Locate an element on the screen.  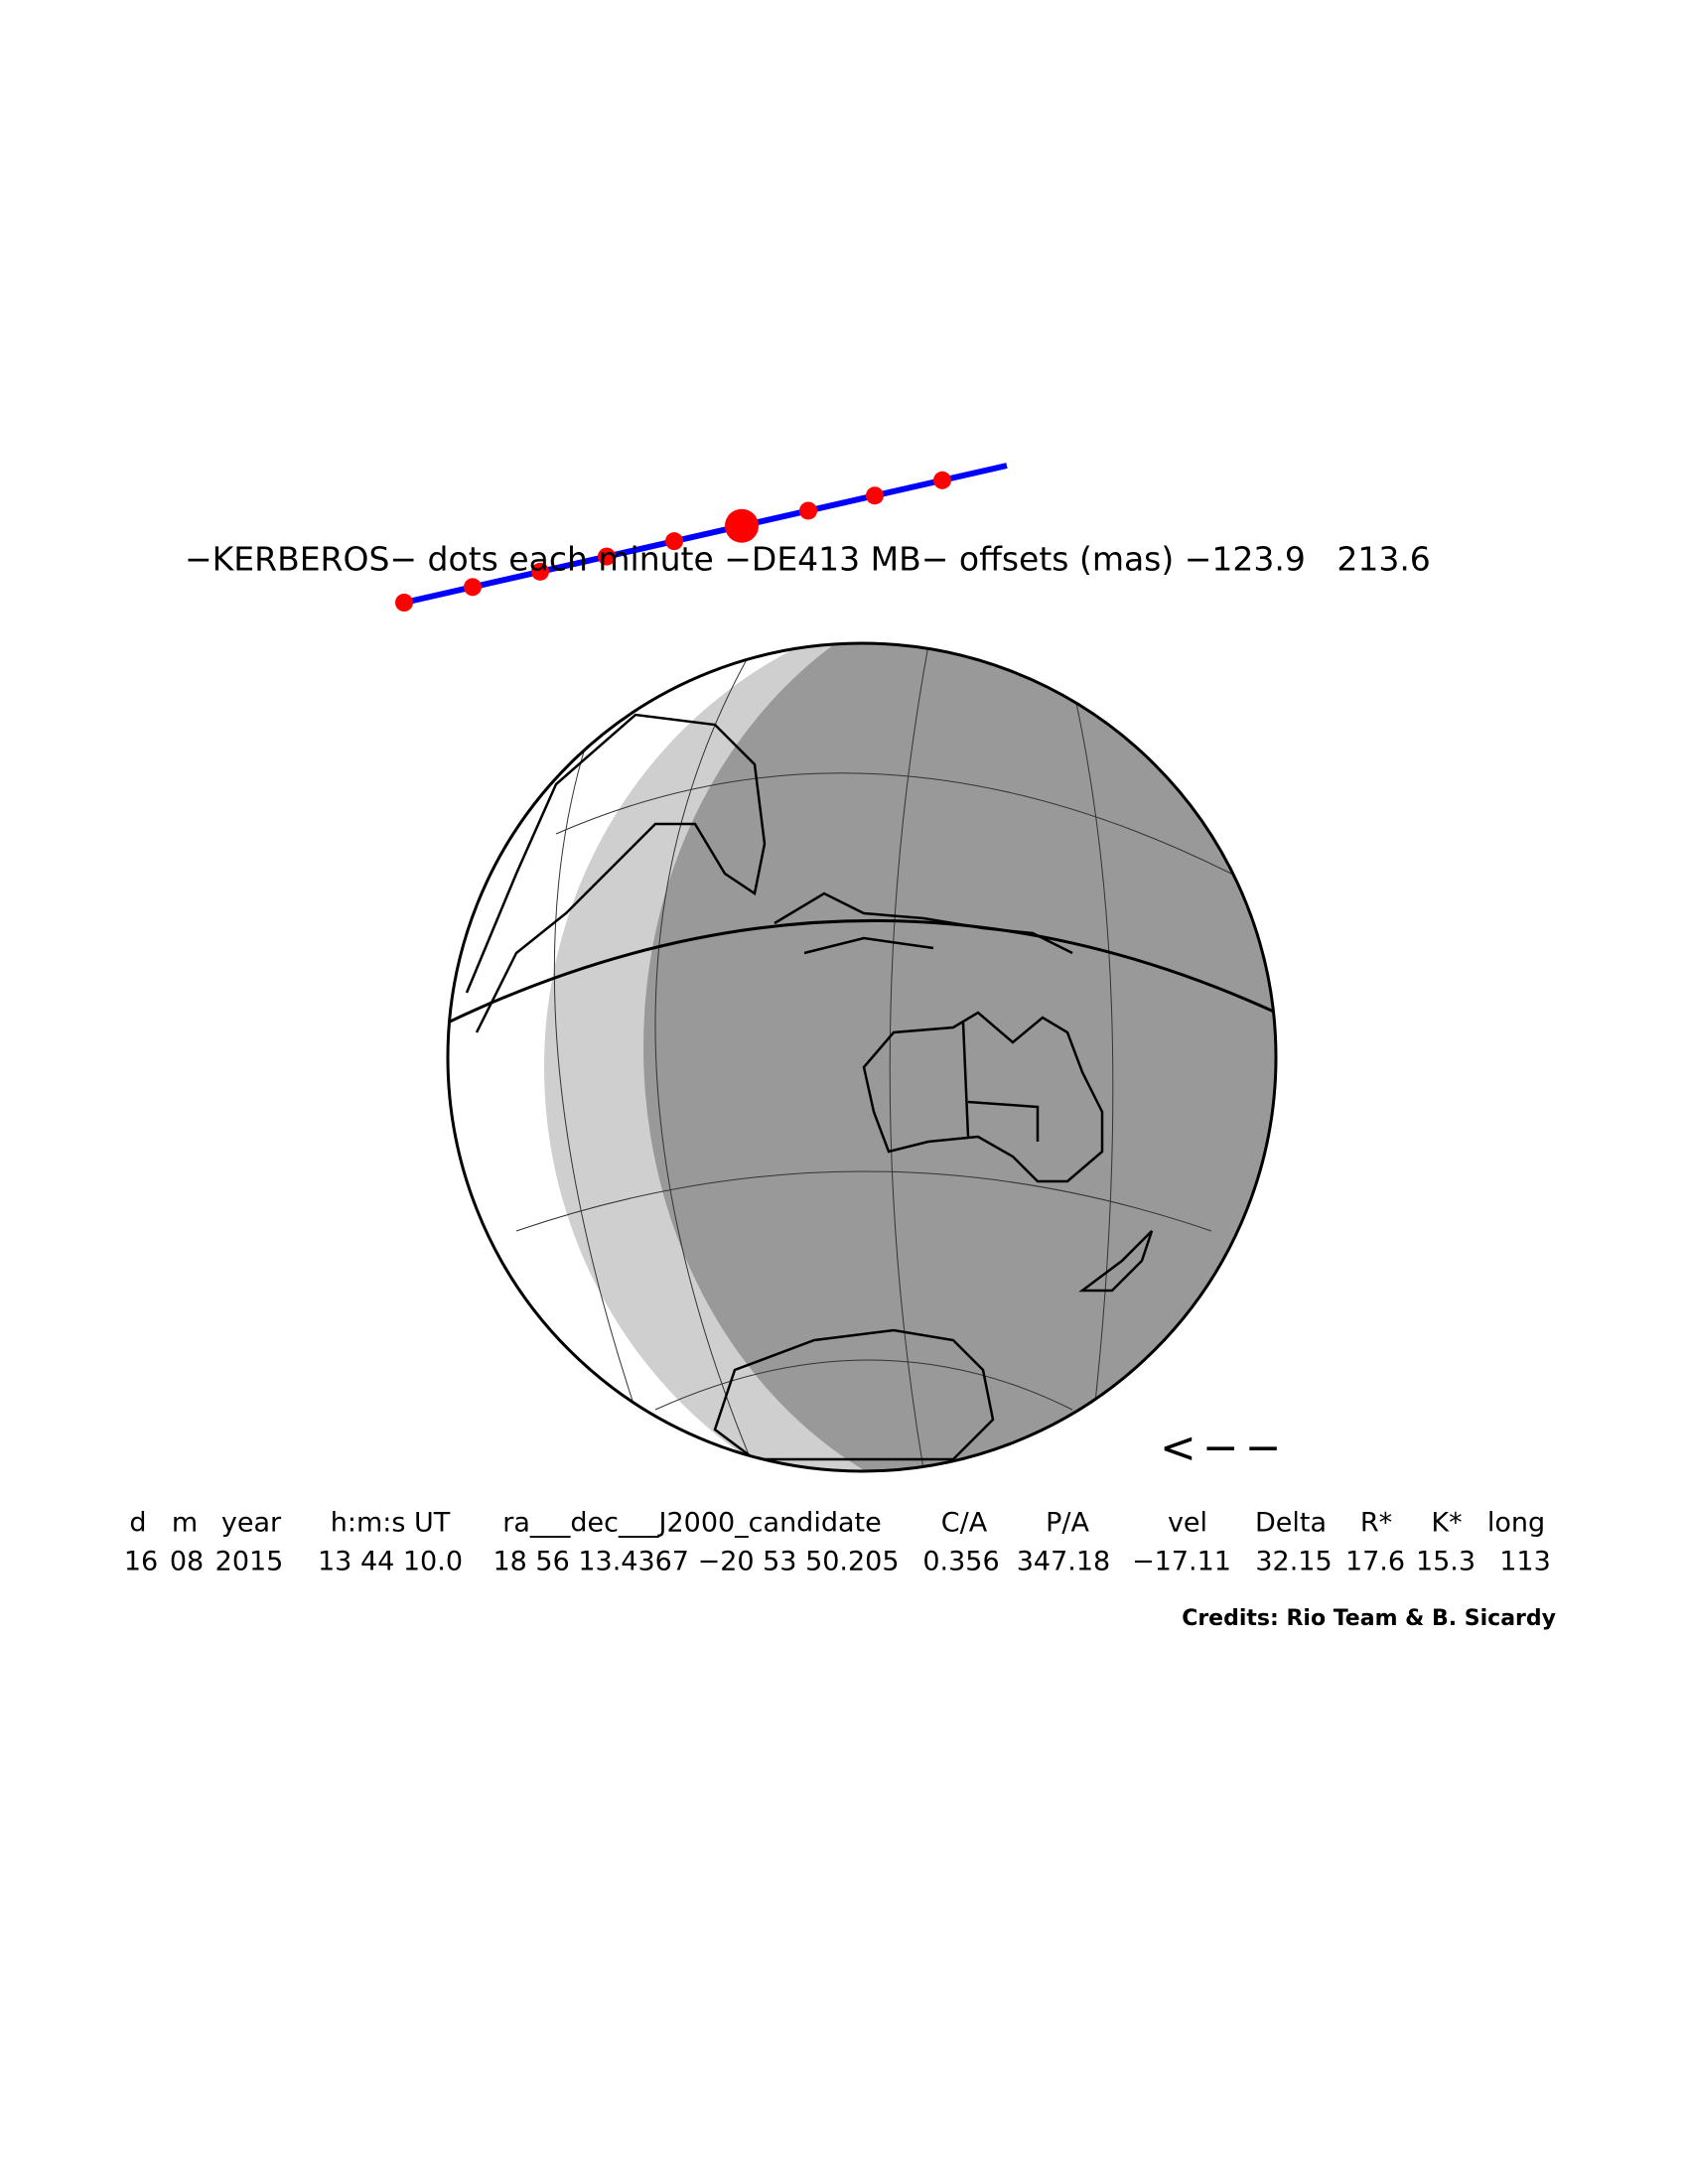
column-value: 16 is located at coordinates (141, 1562).